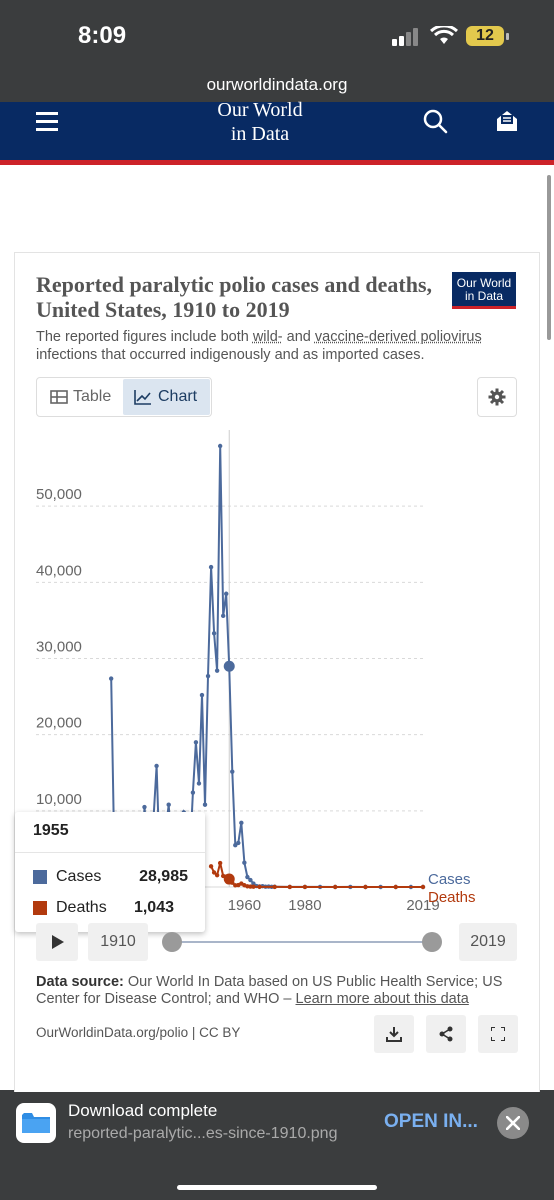 Image resolution: width=554 pixels, height=1200 pixels. I want to click on subtitle-text-1: The reported figures include both, so click(144, 337).